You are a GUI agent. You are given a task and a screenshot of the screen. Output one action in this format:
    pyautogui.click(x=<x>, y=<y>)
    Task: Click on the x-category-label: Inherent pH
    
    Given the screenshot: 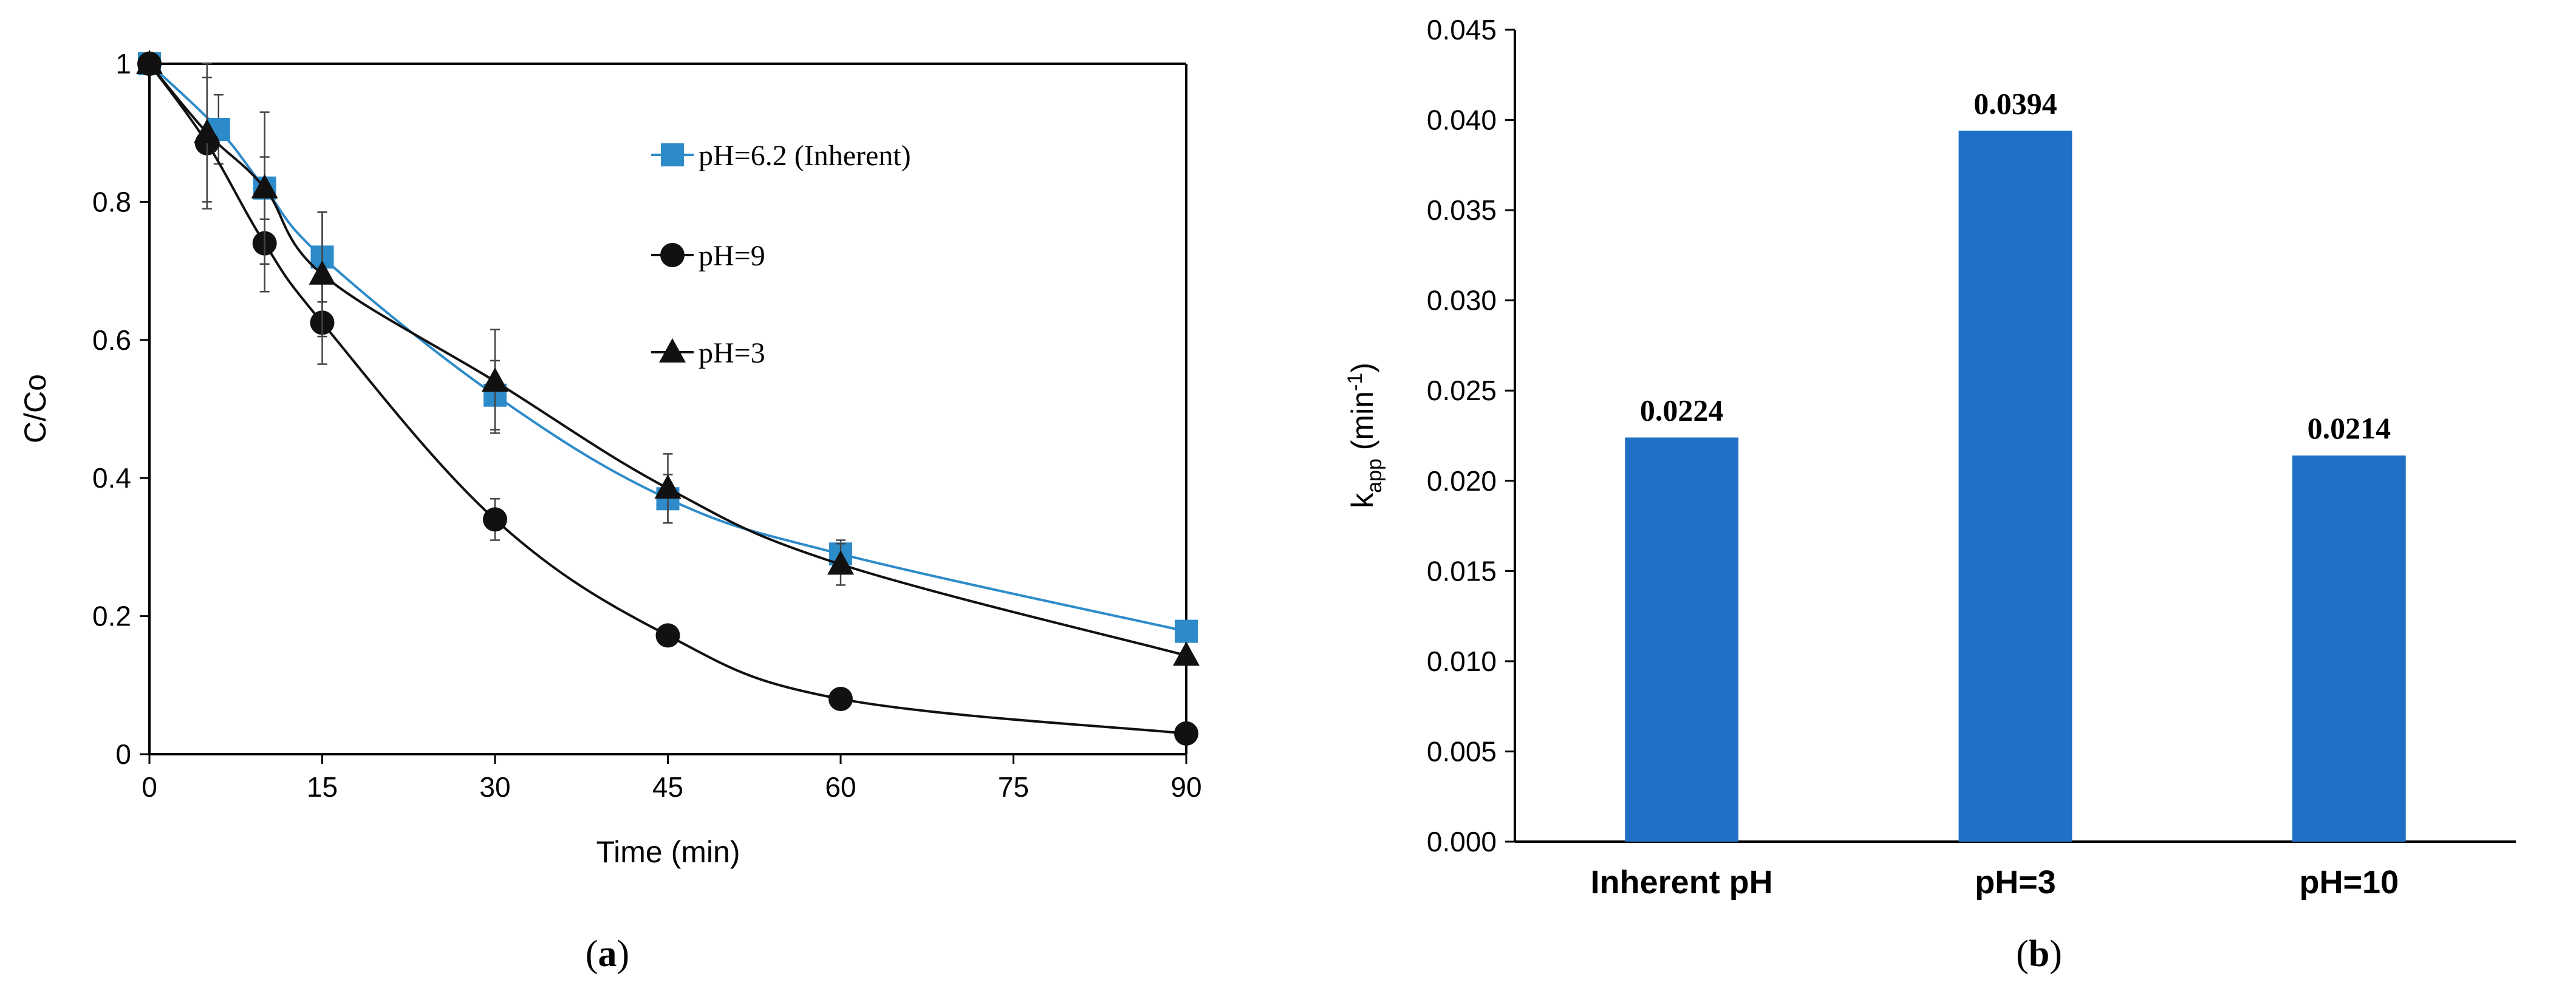 What is the action you would take?
    pyautogui.click(x=1682, y=882)
    